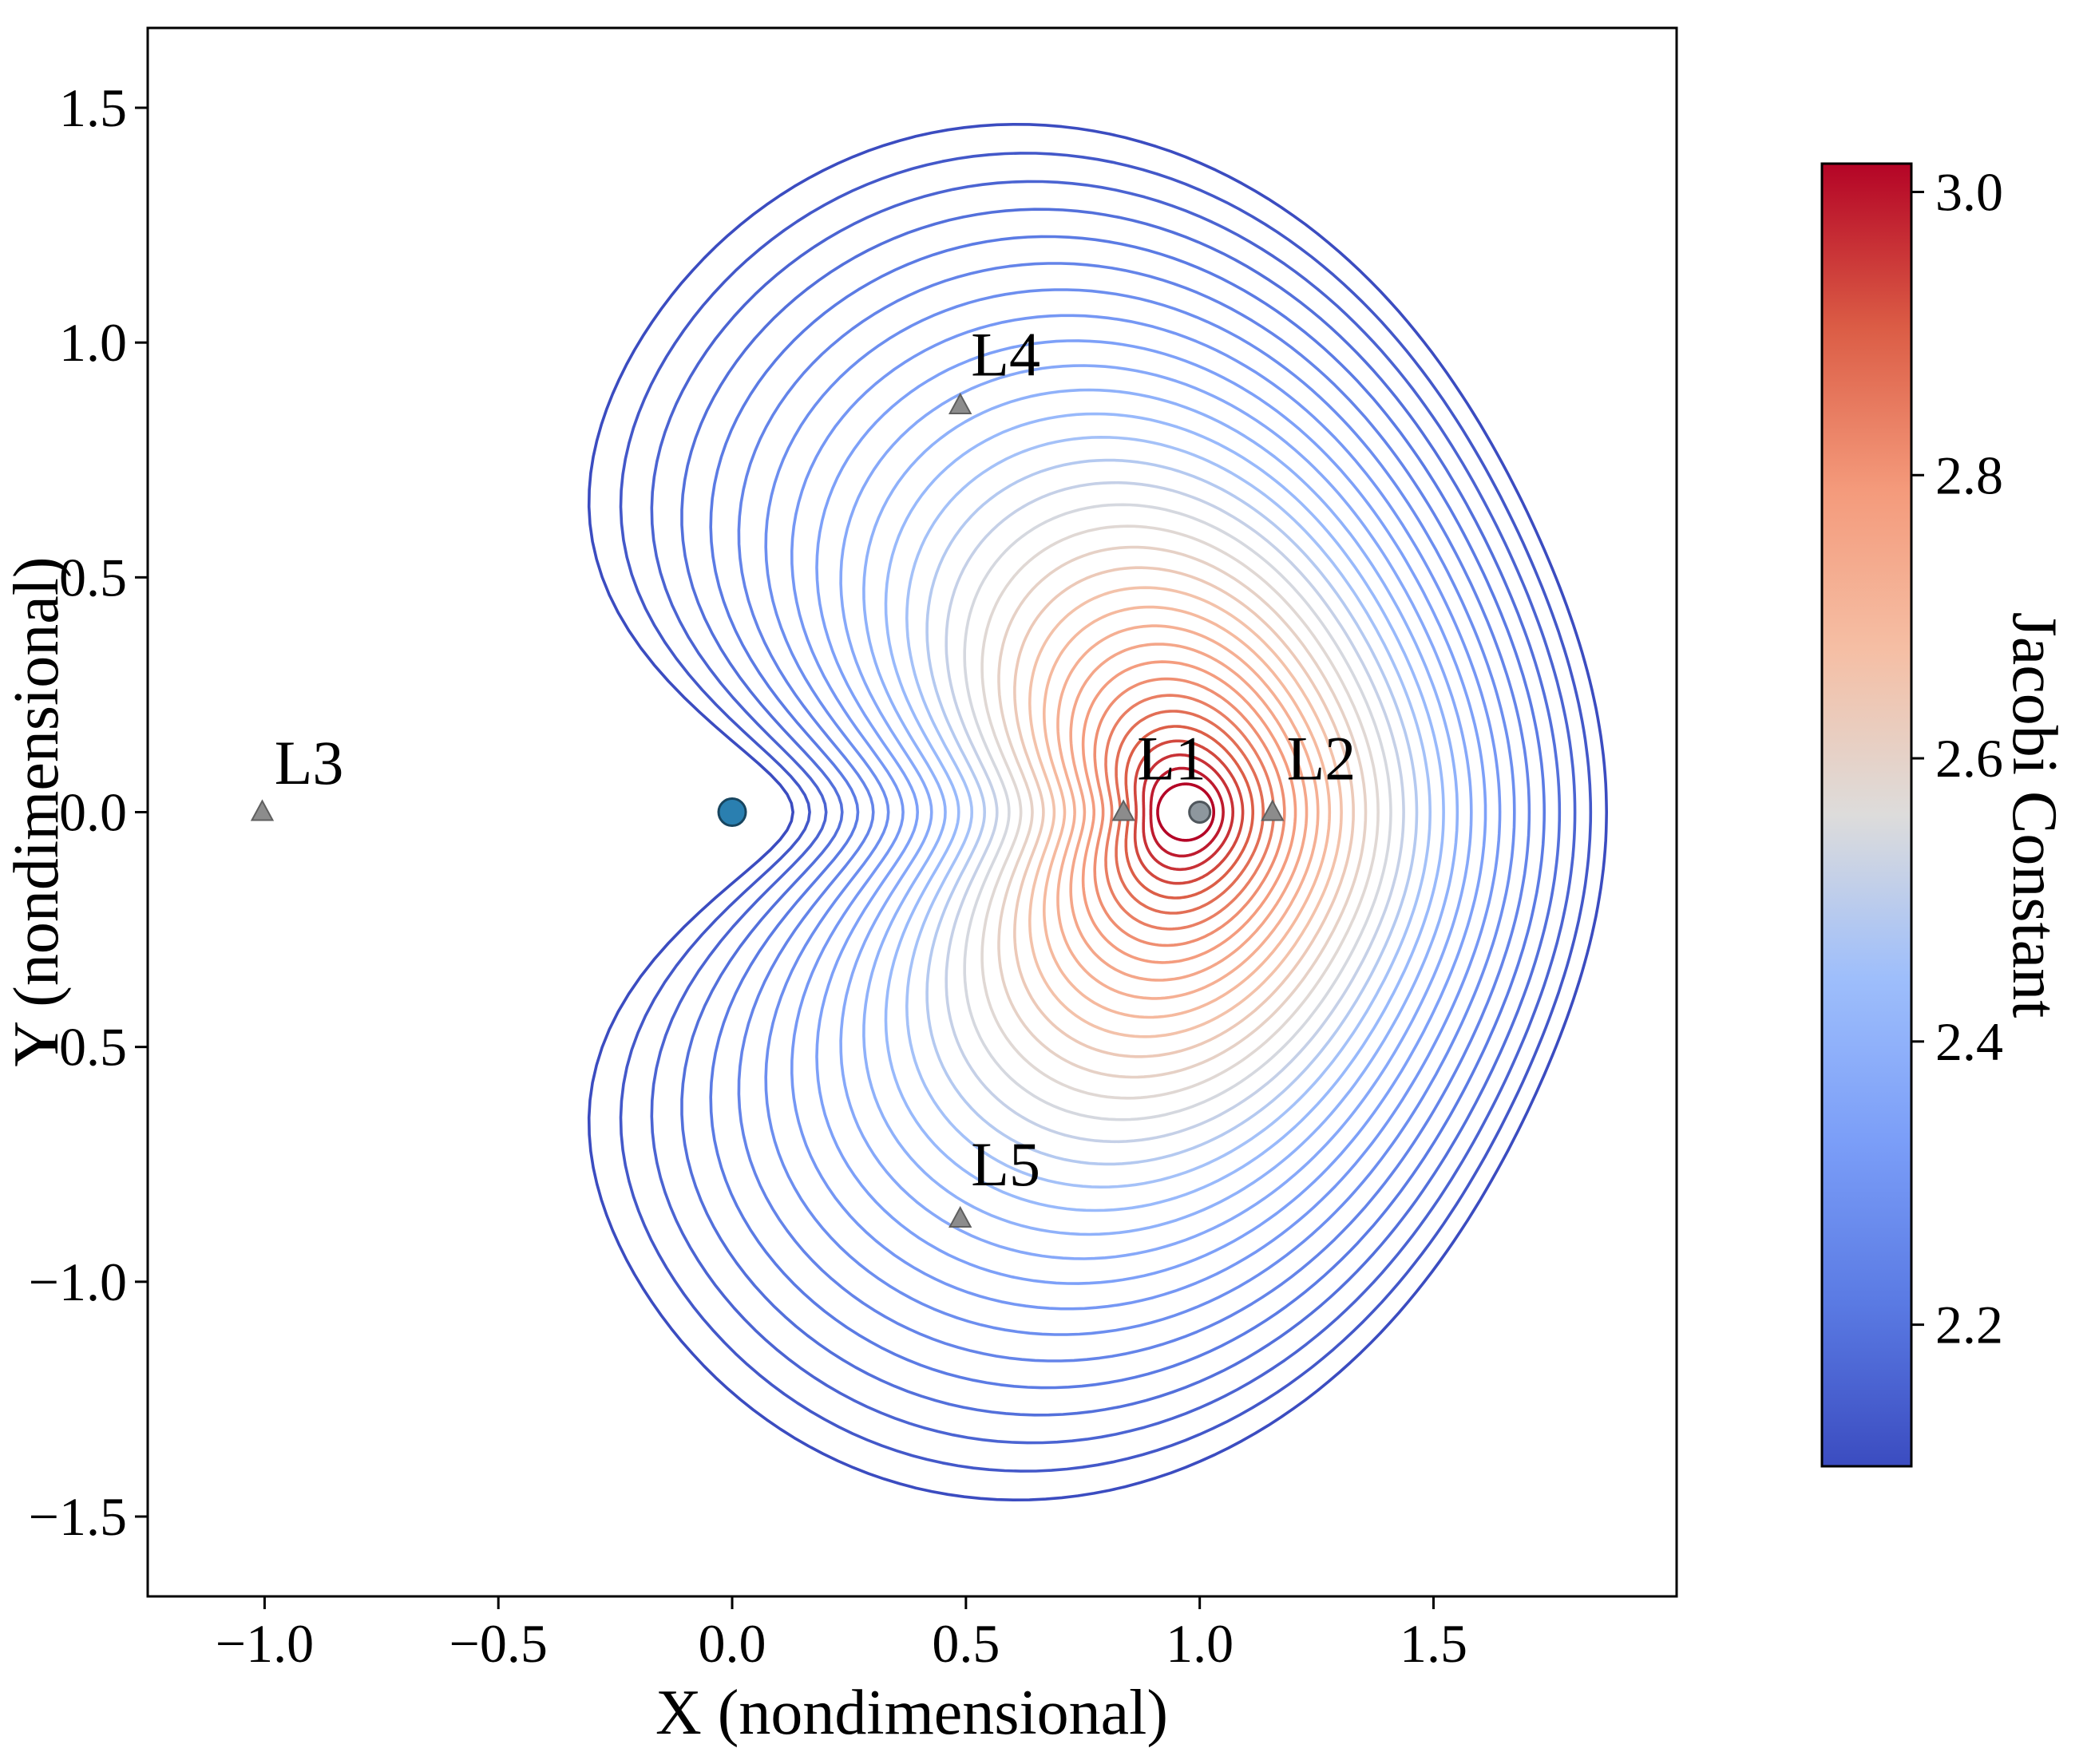 Image resolution: width=2087 pixels, height=1764 pixels. What do you see at coordinates (966, 1644) in the screenshot?
I see `x-tick-label: 0.5` at bounding box center [966, 1644].